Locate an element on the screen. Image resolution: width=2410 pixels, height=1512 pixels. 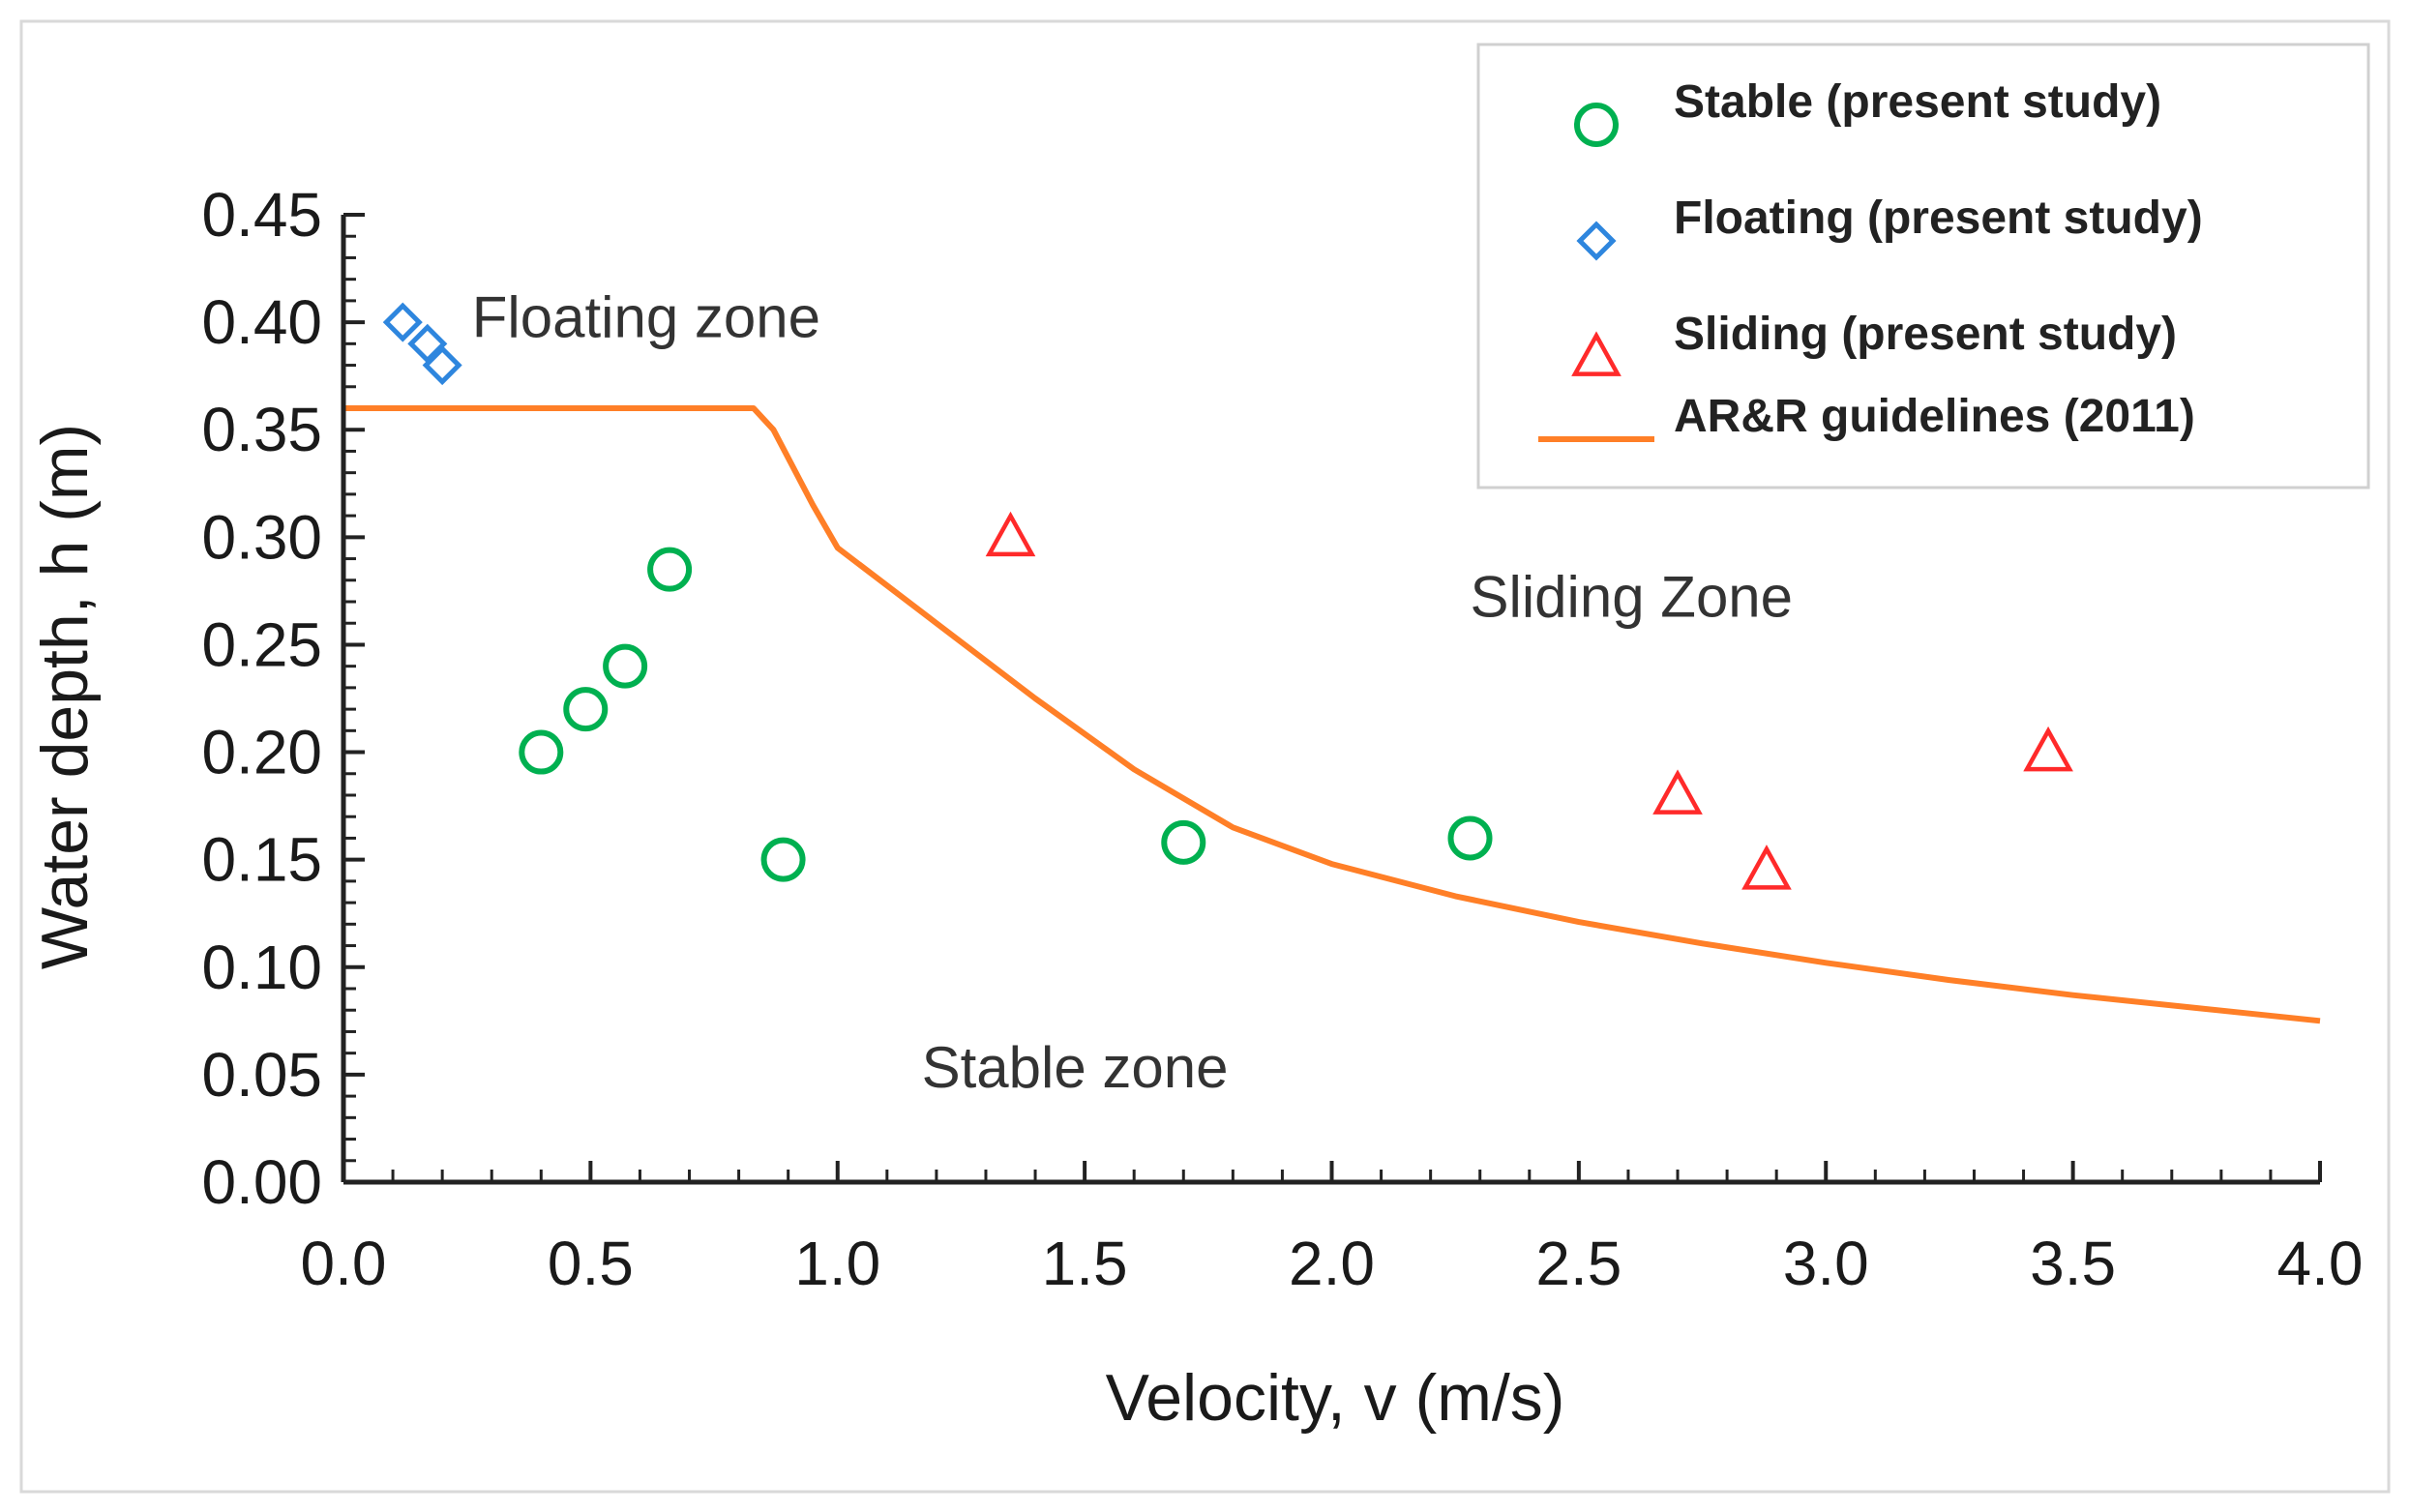
y-tick-label: 0.25 is located at coordinates (261, 644).